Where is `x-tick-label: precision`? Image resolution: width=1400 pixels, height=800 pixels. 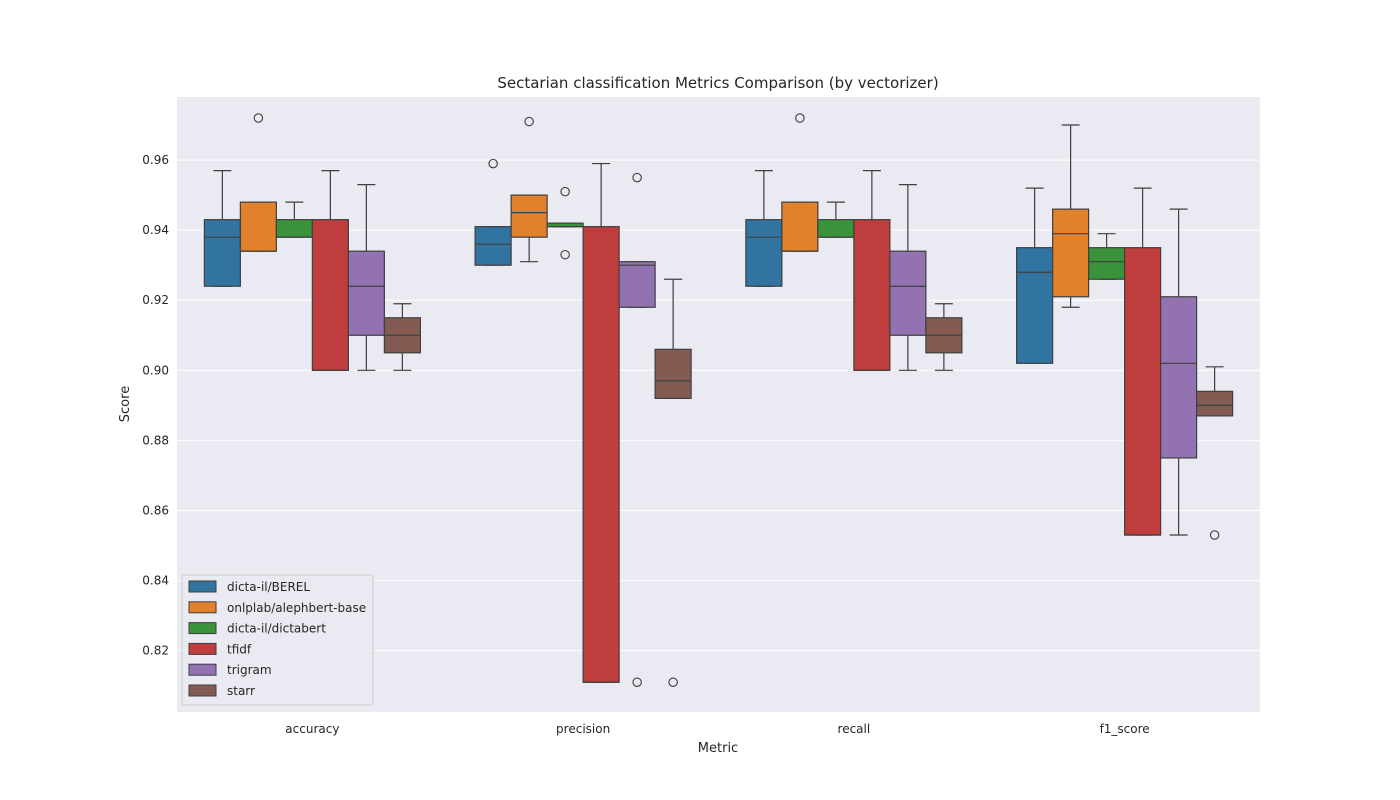
x-tick-label: precision is located at coordinates (583, 729).